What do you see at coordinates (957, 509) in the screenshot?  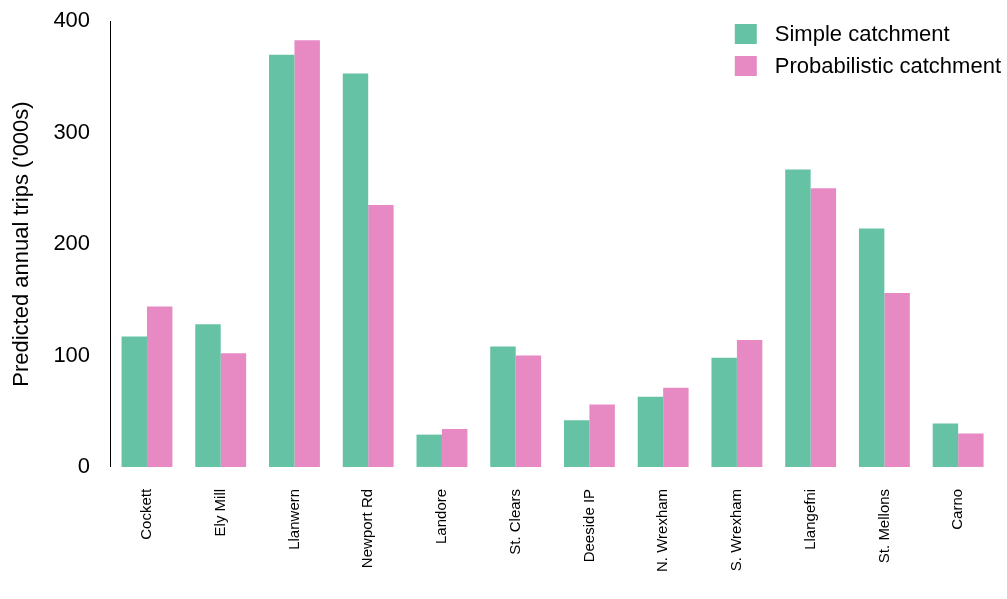 I see `x-tick-label: Carno` at bounding box center [957, 509].